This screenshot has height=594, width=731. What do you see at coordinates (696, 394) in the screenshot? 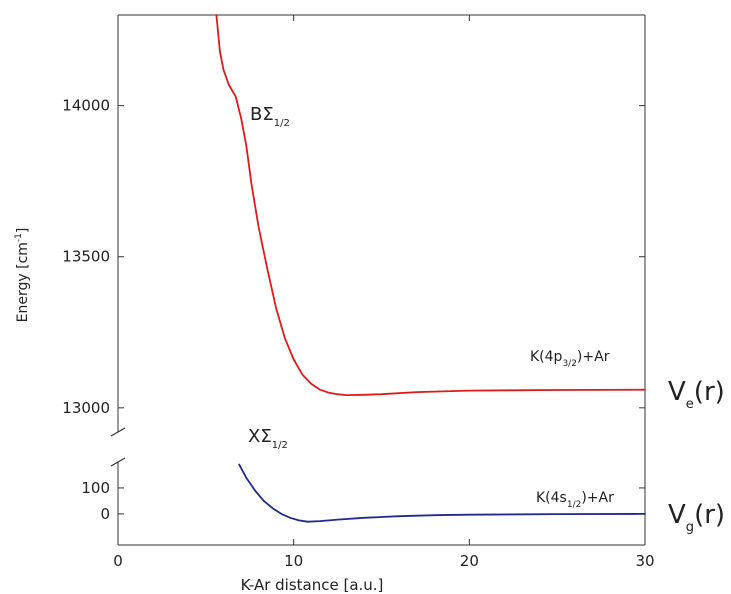
I see `upper-potential-label: Ve(r)` at bounding box center [696, 394].